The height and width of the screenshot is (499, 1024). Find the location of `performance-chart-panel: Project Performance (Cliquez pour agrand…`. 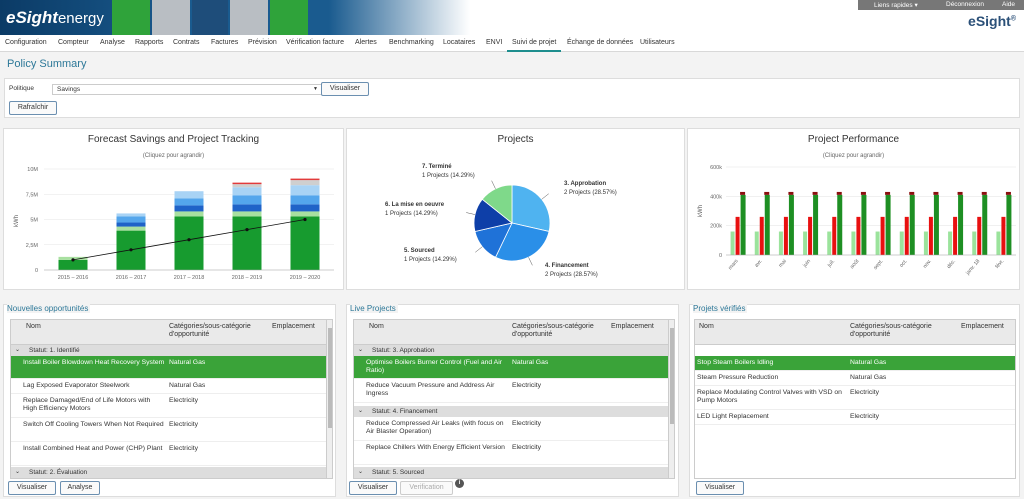

performance-chart-panel: Project Performance (Cliquez pour agrand… is located at coordinates (853, 209).